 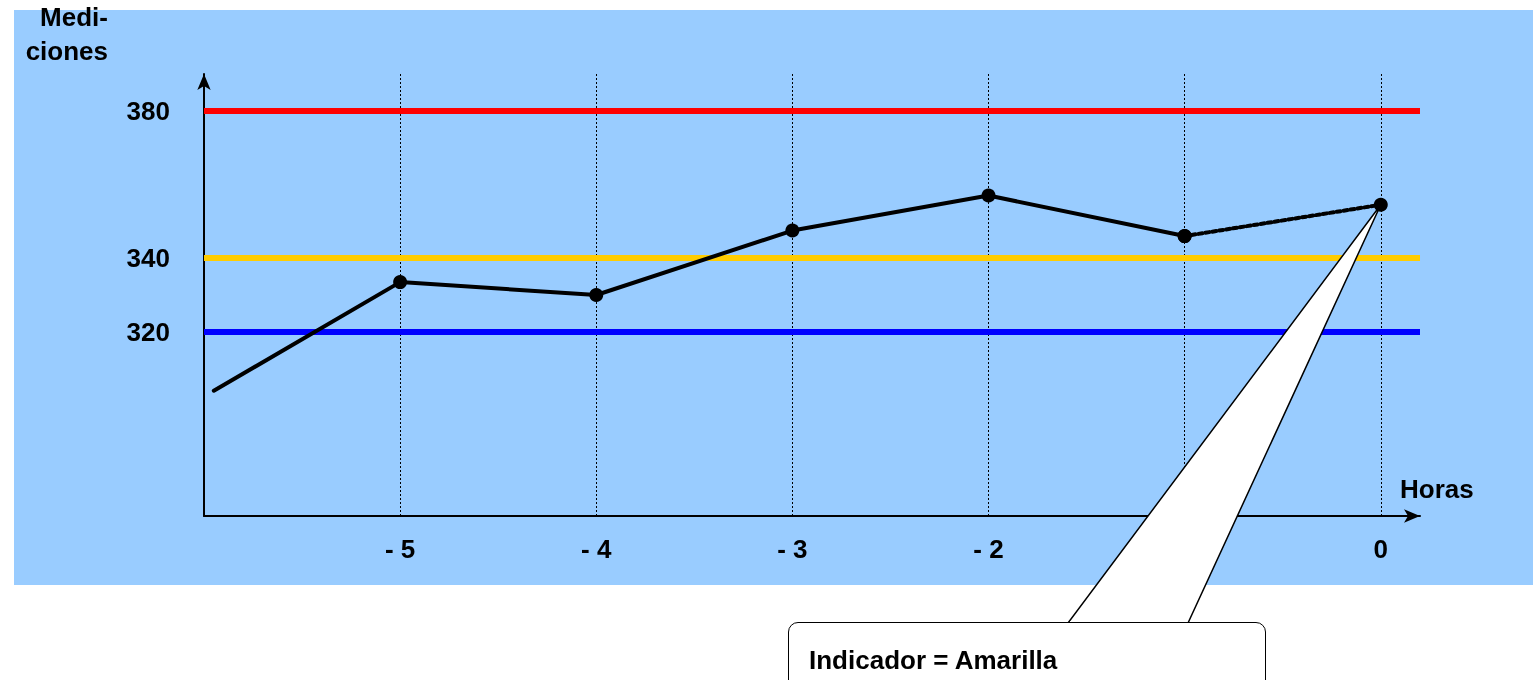 I want to click on x-tick-label: - 3, so click(x=792, y=549).